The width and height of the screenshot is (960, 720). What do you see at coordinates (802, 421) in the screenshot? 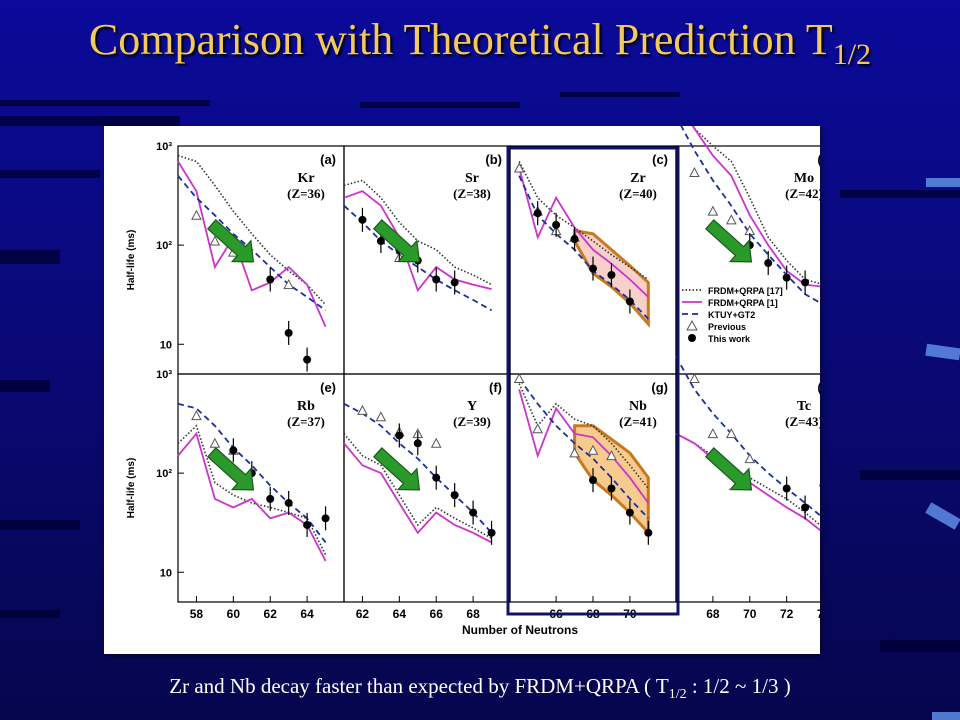
I see `z-label: (Z=43)` at bounding box center [802, 421].